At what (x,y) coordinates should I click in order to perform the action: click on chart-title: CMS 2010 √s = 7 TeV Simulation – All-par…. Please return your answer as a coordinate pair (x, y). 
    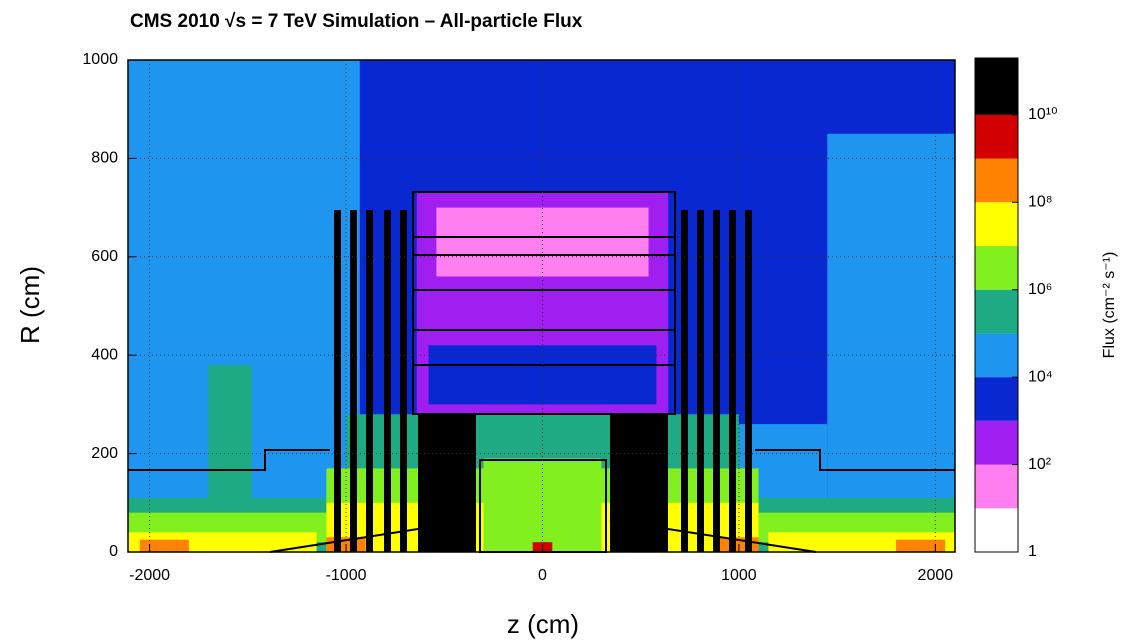
    Looking at the image, I should click on (356, 21).